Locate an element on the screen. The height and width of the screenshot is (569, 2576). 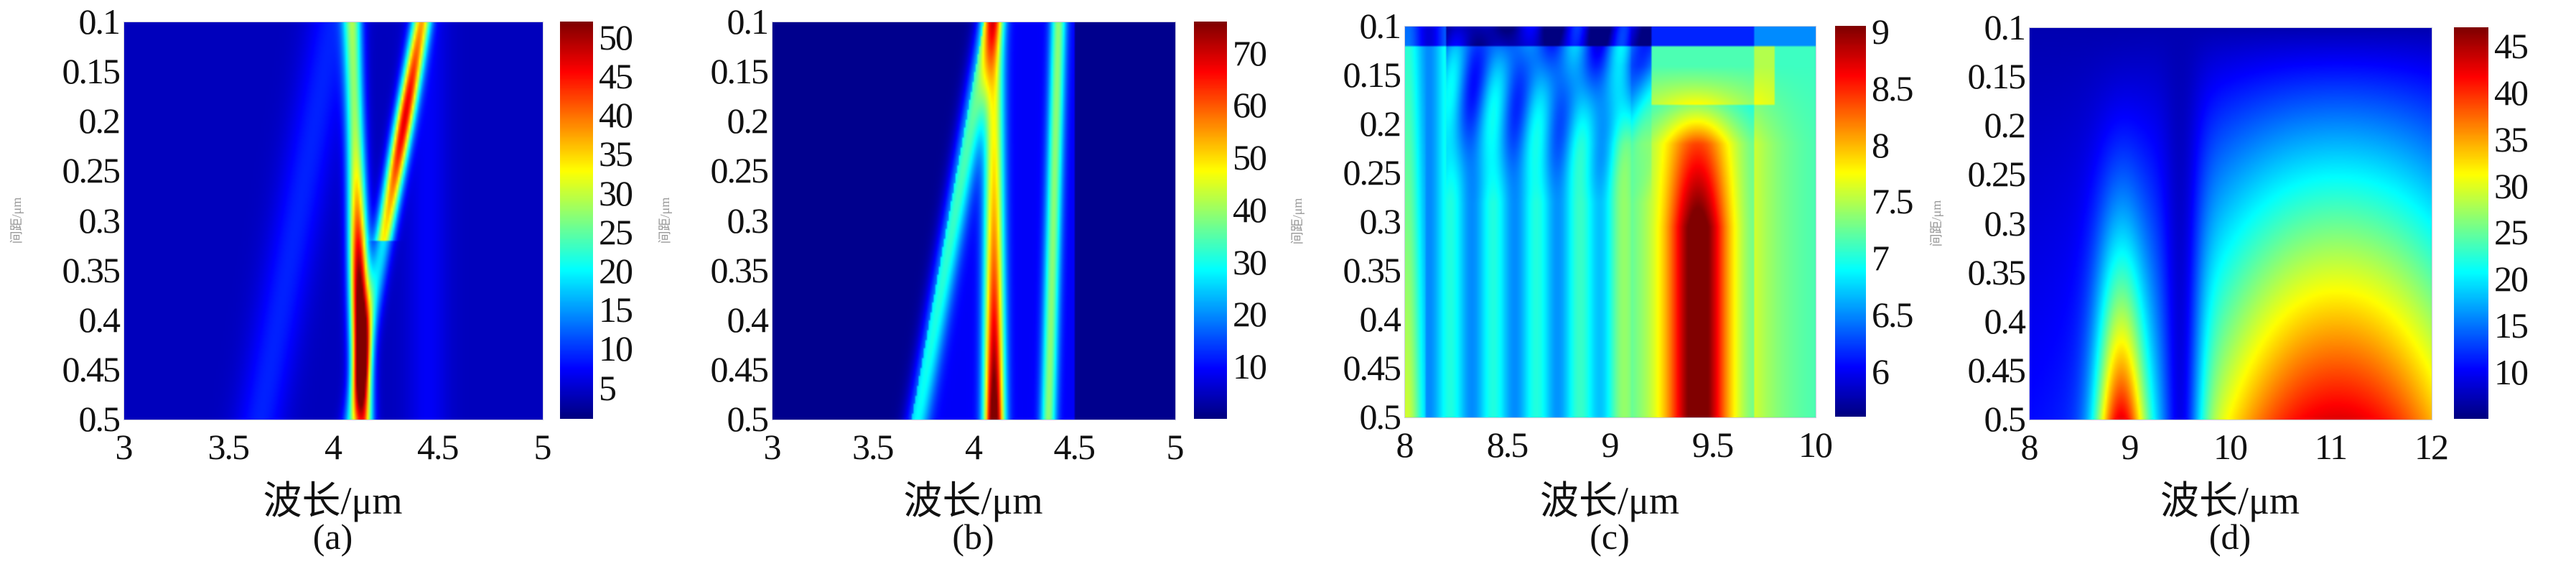
panel-label: (c) is located at coordinates (1610, 537).